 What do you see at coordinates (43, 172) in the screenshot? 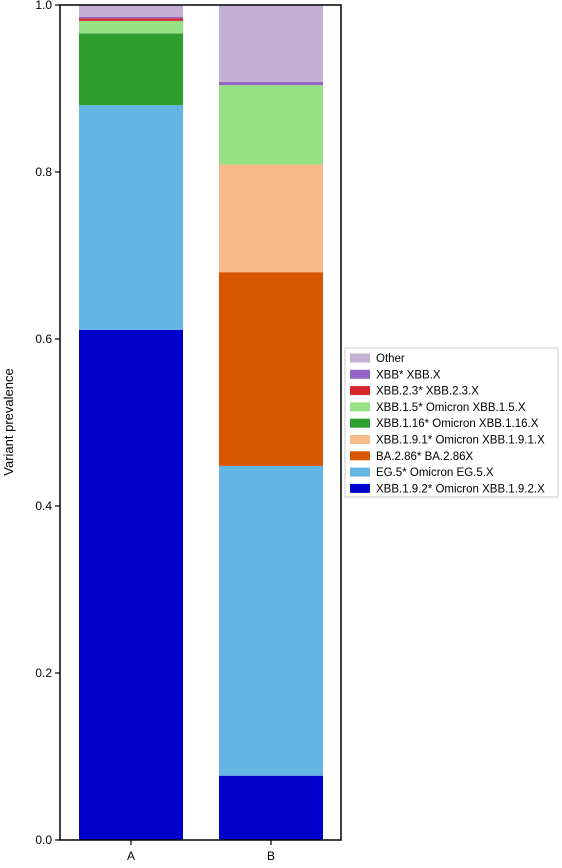
I see `y-tick-label: 0.8` at bounding box center [43, 172].